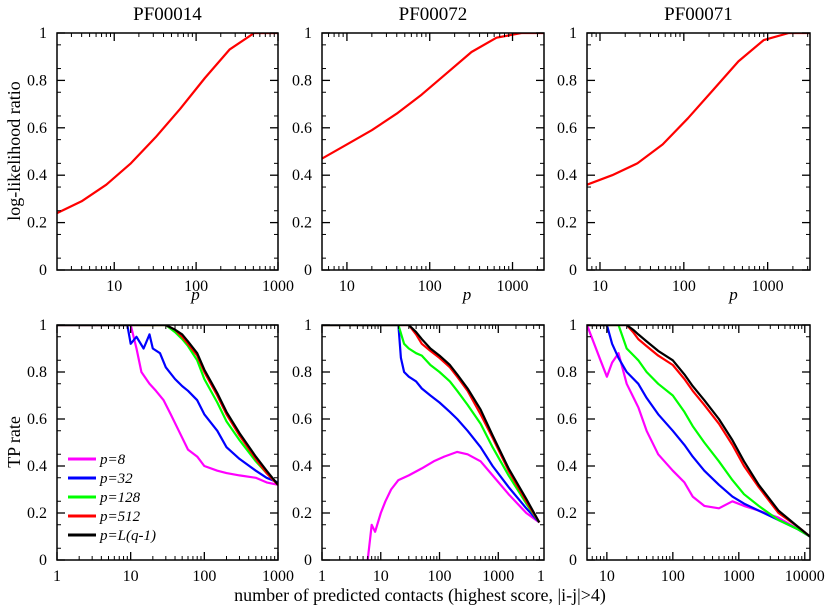 The image size is (830, 609). I want to click on panel-4: 0 0.2 0.4 0.6 0.8 1 1 10 100 1000, so click(160, 451).